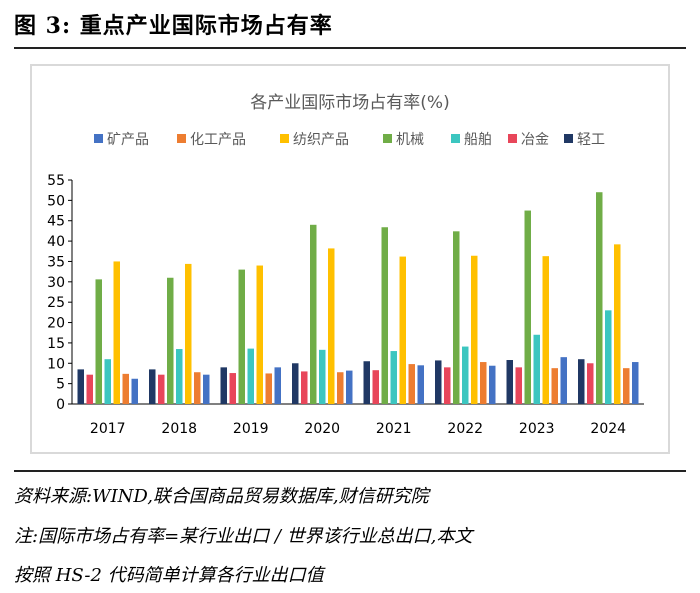  I want to click on bar-船舶-2019, so click(250, 376).